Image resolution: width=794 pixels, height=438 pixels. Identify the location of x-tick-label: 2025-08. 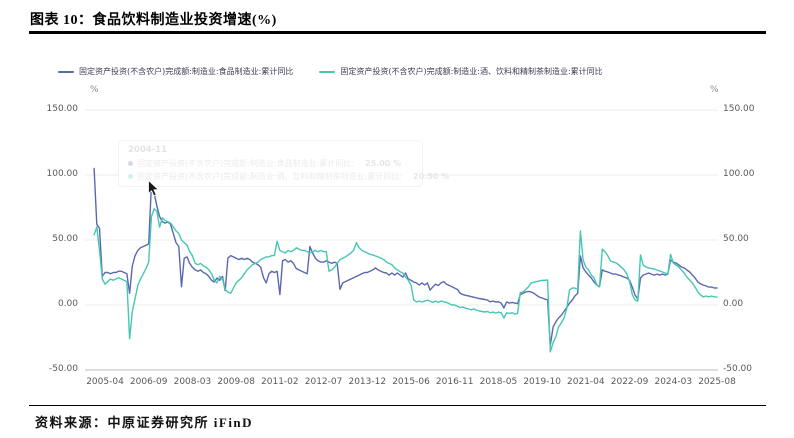
(717, 382).